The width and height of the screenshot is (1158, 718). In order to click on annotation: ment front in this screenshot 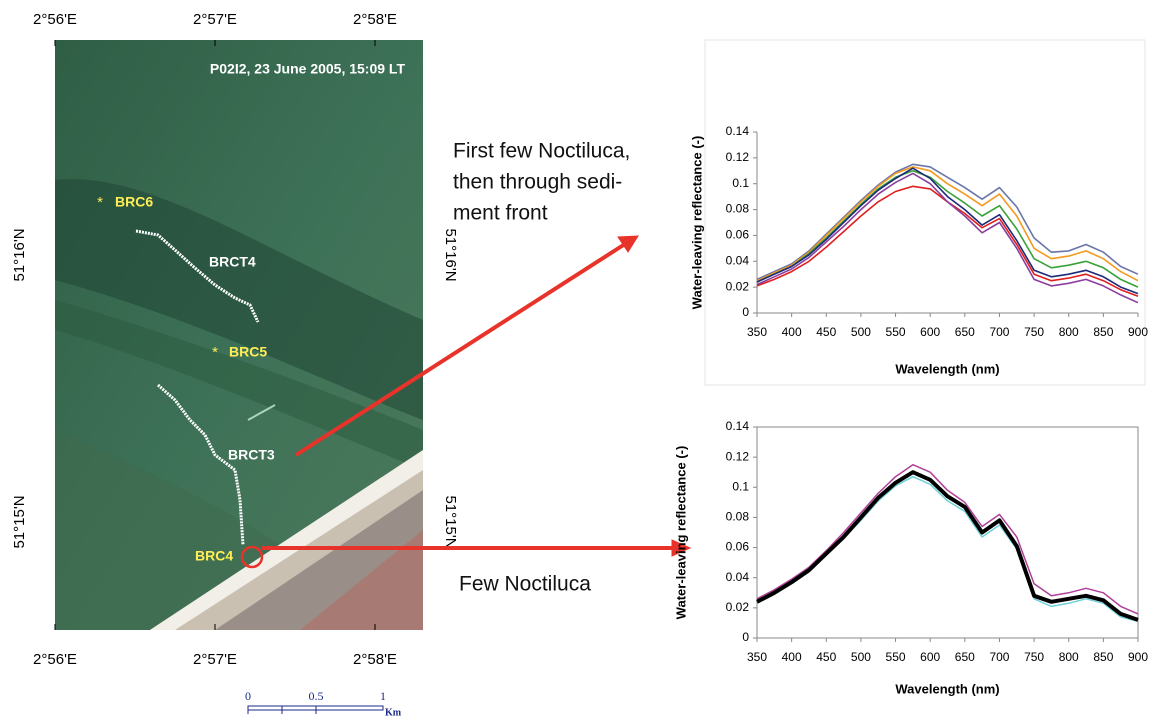, I will do `click(500, 213)`.